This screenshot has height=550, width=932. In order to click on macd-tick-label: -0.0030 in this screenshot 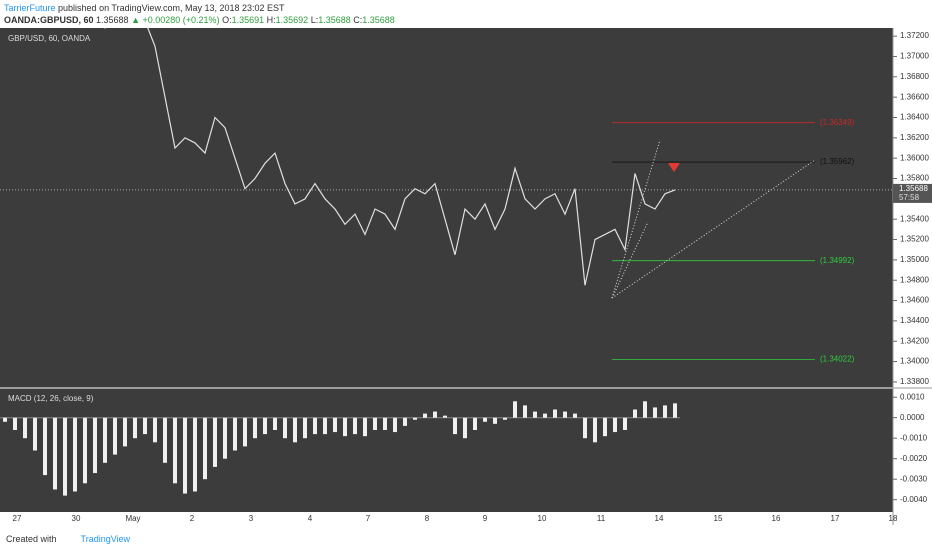, I will do `click(914, 478)`.